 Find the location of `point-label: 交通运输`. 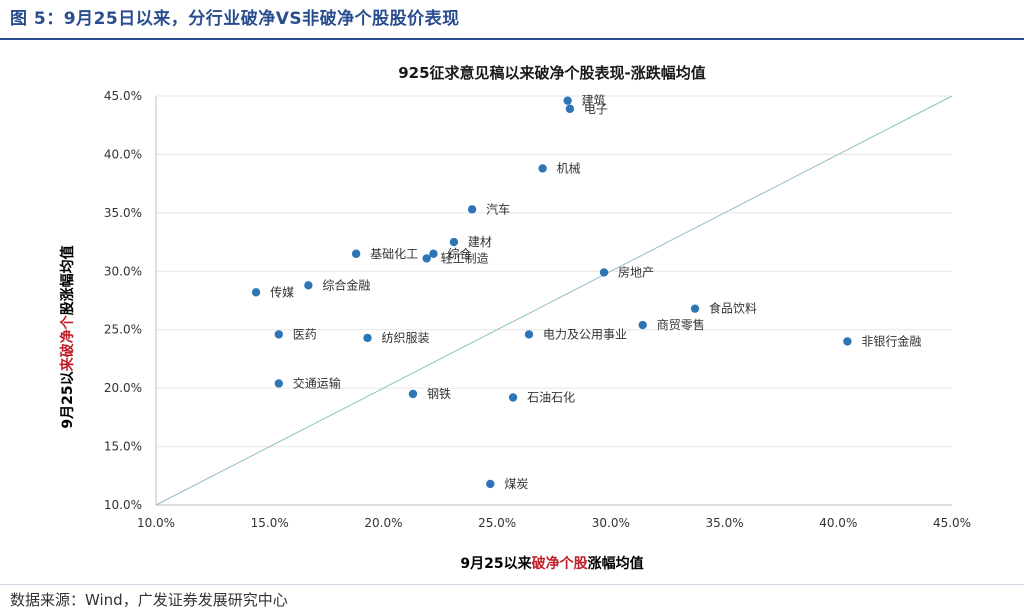

point-label: 交通运输 is located at coordinates (317, 382).